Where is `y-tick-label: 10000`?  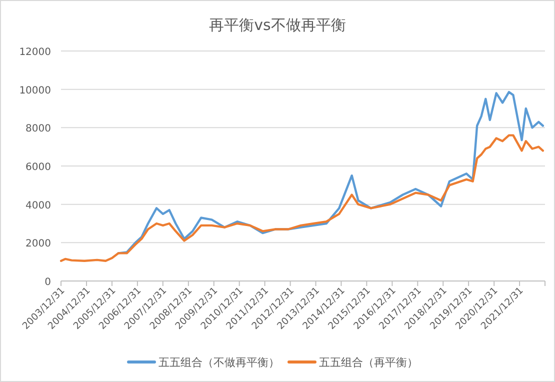
y-tick-label: 10000 is located at coordinates (35, 90).